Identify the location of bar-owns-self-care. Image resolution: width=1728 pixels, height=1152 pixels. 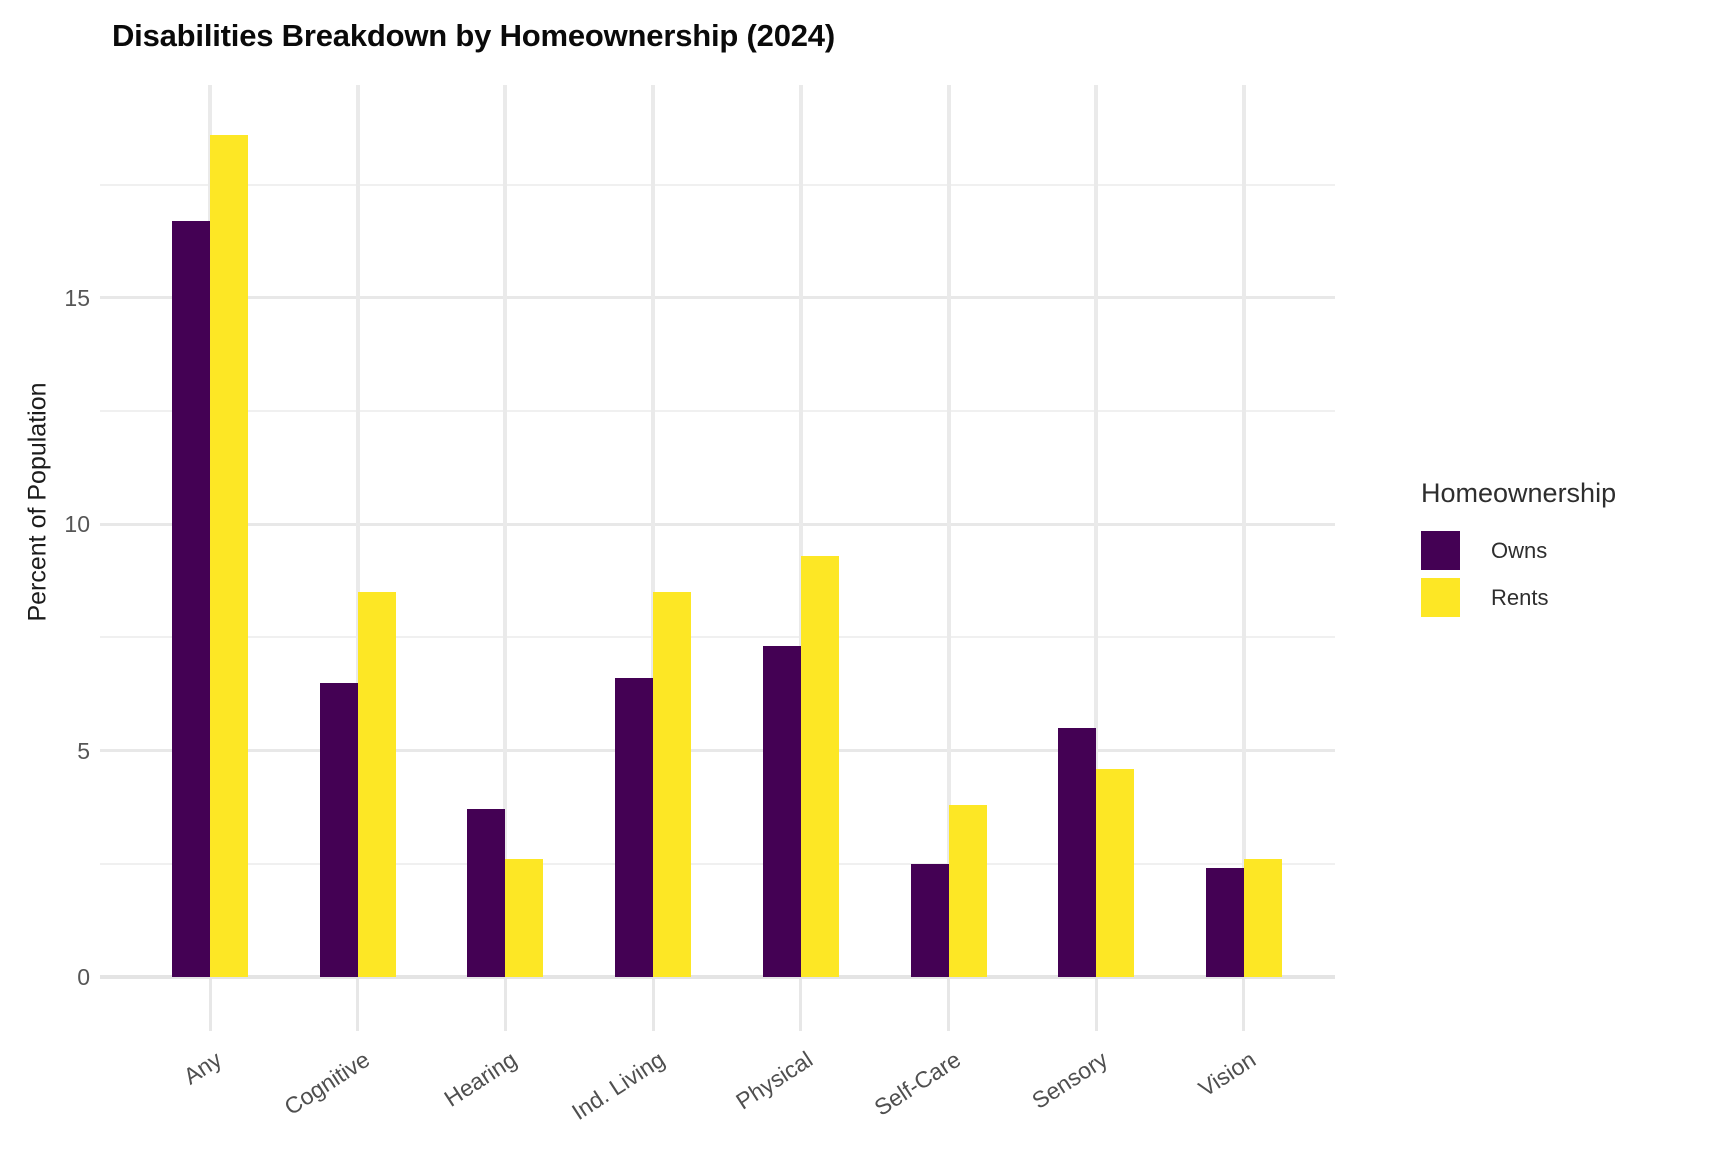
(929, 920).